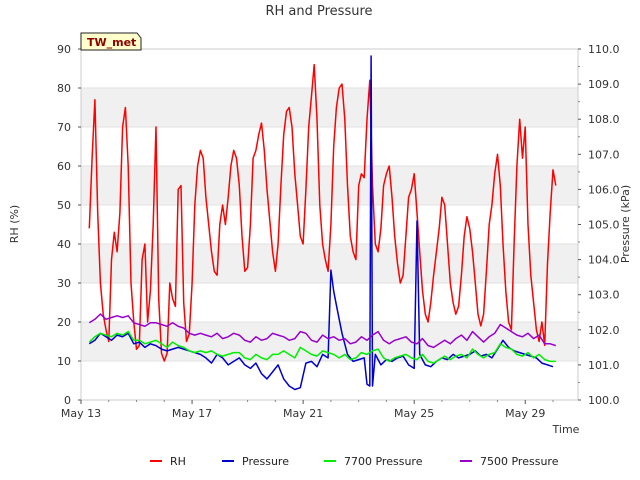 This screenshot has width=640, height=480. I want to click on y-left-tick-label: 30, so click(64, 283).